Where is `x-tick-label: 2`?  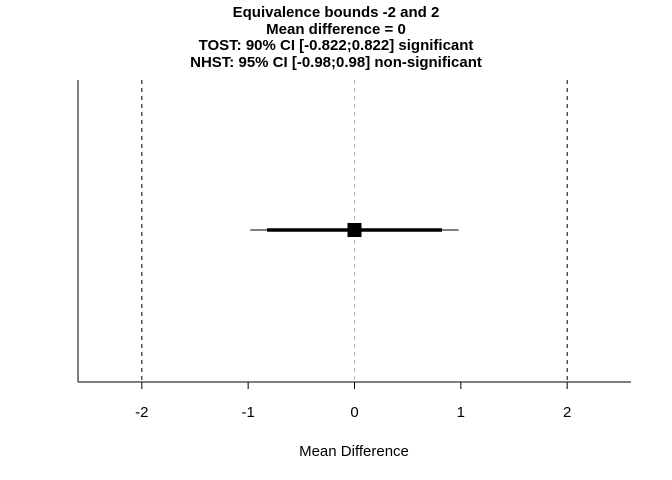 x-tick-label: 2 is located at coordinates (567, 412).